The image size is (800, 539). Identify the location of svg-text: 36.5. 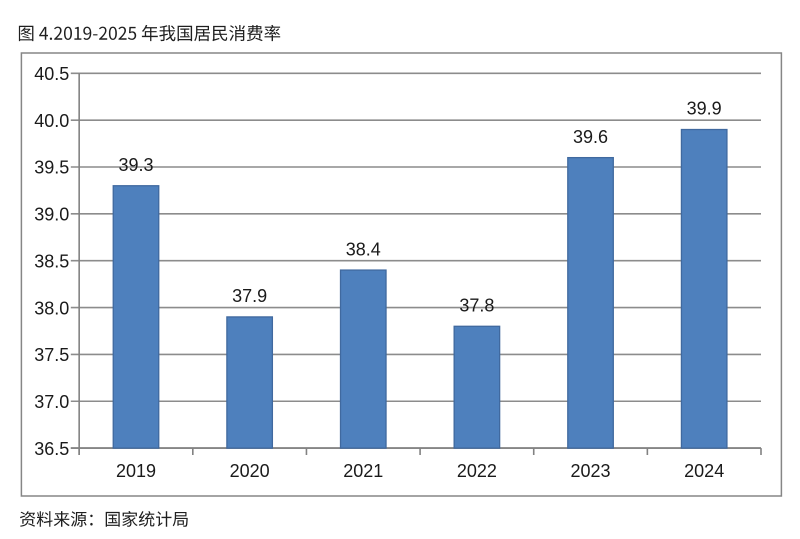
(51, 449).